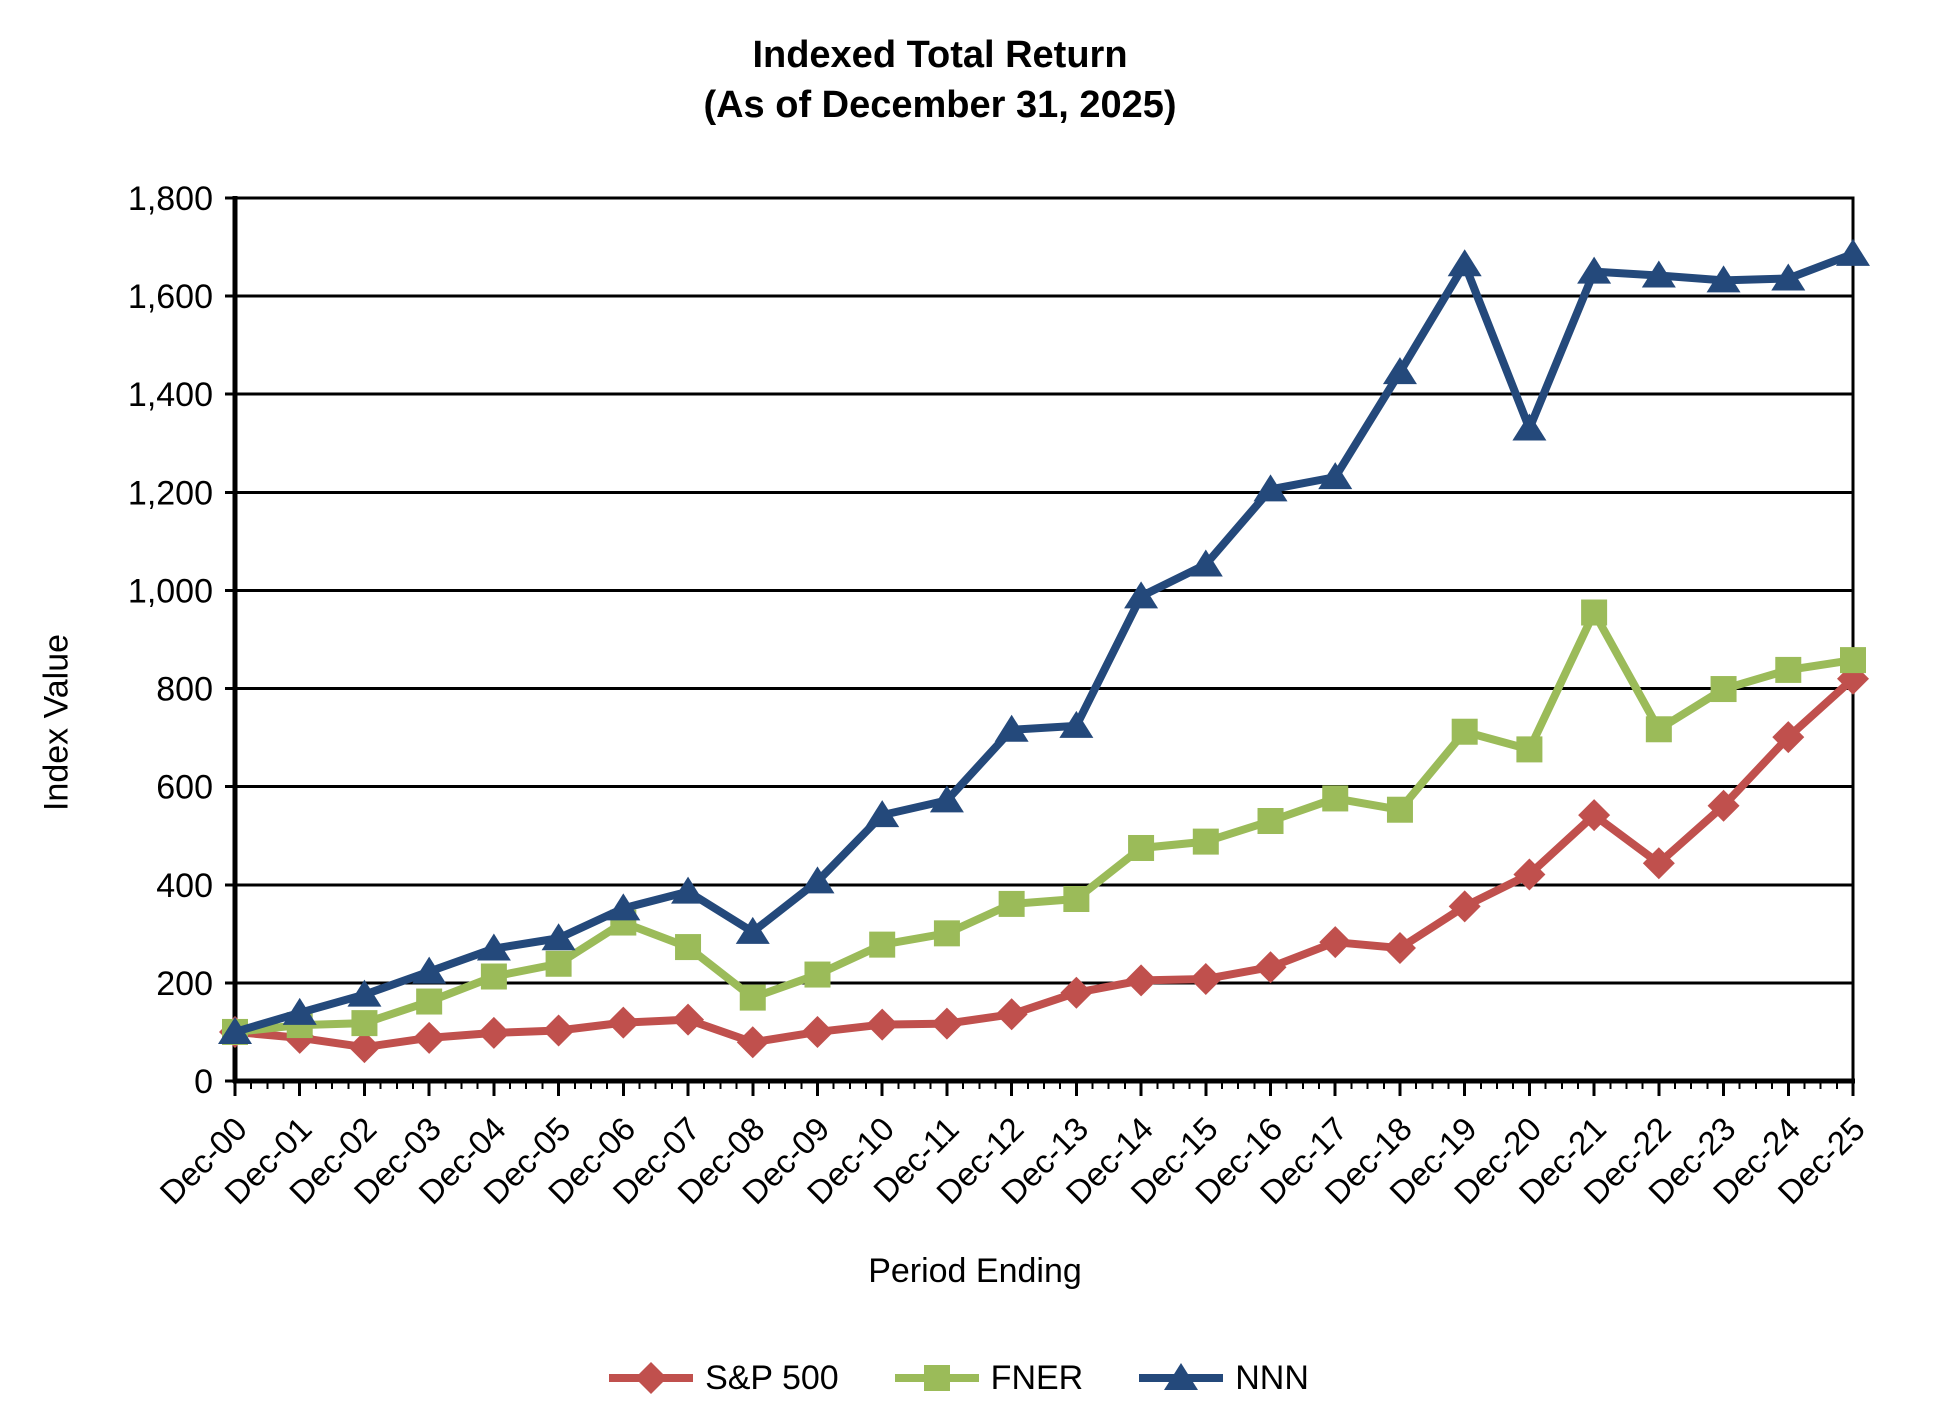 This screenshot has width=1944, height=1410. What do you see at coordinates (975, 1271) in the screenshot?
I see `x-axis-title: Period Ending` at bounding box center [975, 1271].